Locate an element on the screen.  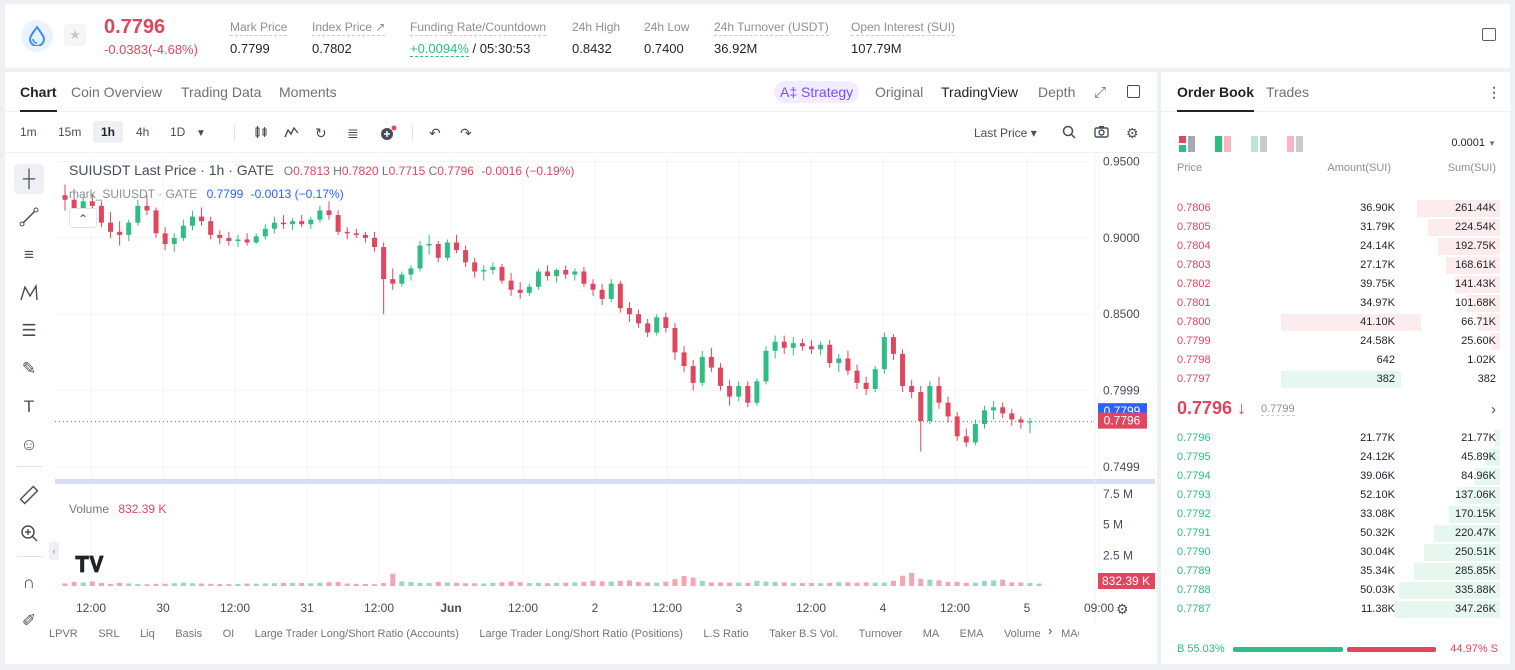
funding-rate-value: +0.0094% is located at coordinates (439, 49).